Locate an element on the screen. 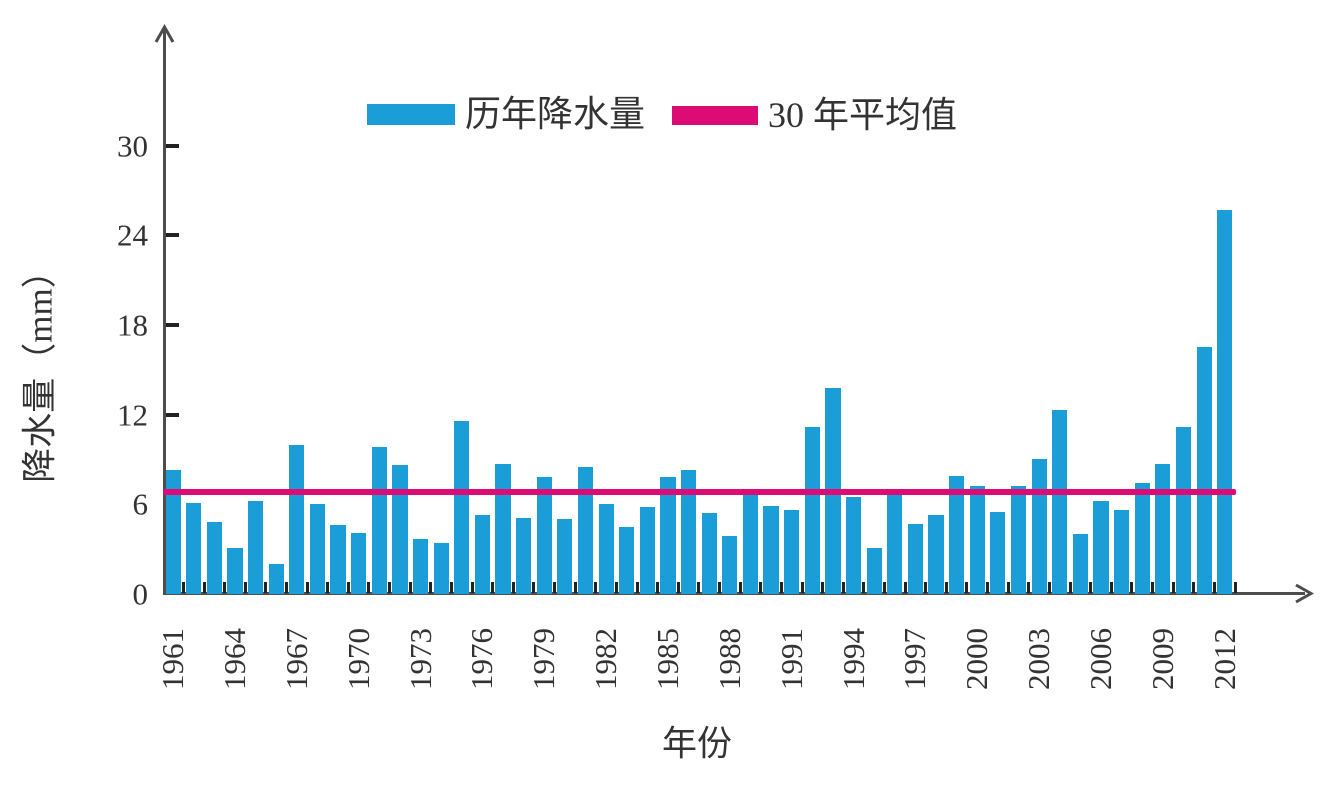  x-tick-label-1988: 1988 is located at coordinates (729, 659).